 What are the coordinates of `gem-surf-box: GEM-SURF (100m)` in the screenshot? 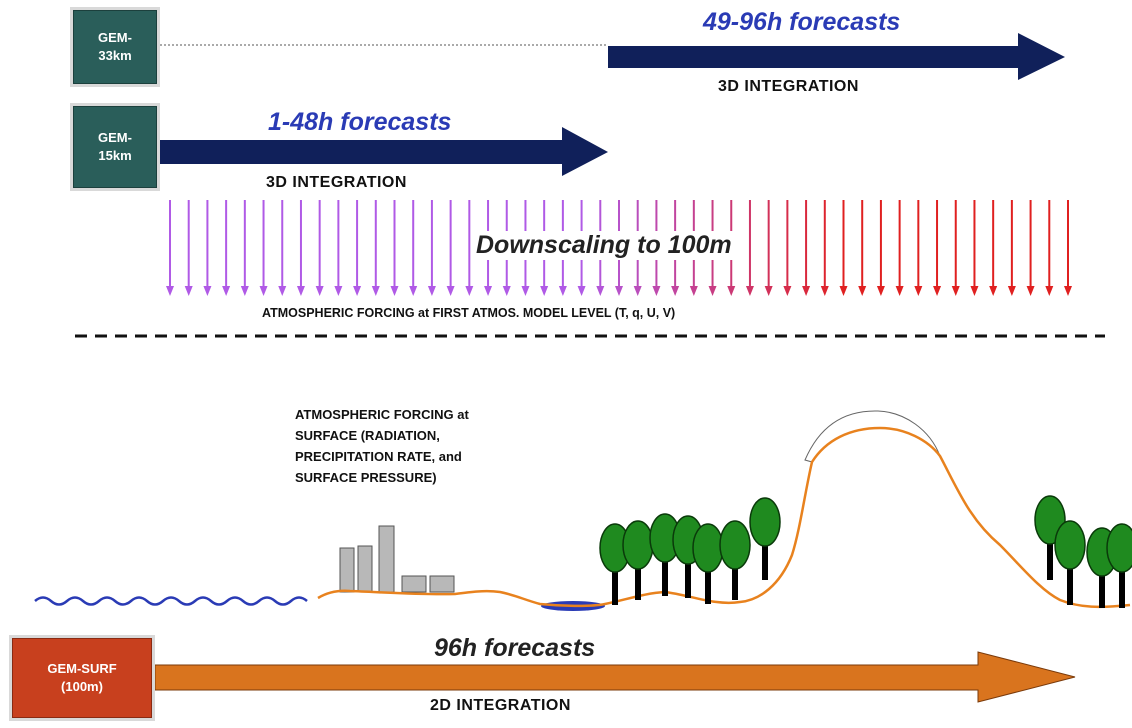 It's located at (82, 678).